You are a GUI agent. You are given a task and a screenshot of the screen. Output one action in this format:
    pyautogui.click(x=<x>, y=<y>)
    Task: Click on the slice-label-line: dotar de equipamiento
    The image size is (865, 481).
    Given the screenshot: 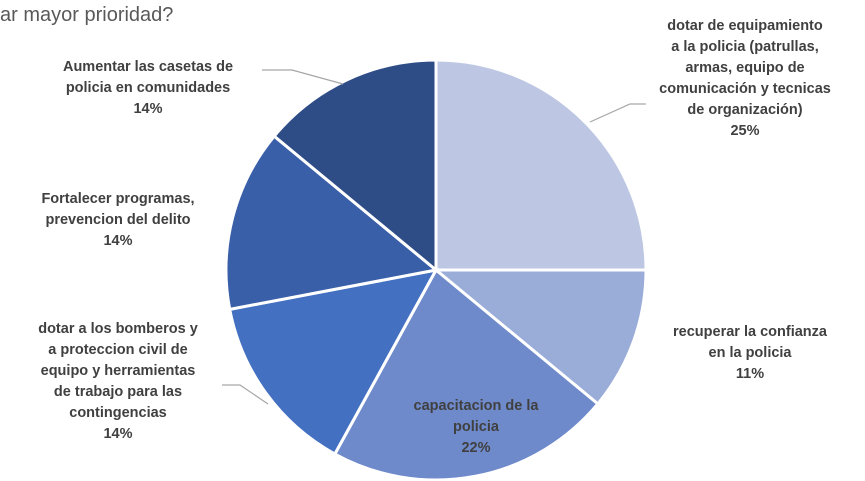 What is the action you would take?
    pyautogui.click(x=745, y=26)
    